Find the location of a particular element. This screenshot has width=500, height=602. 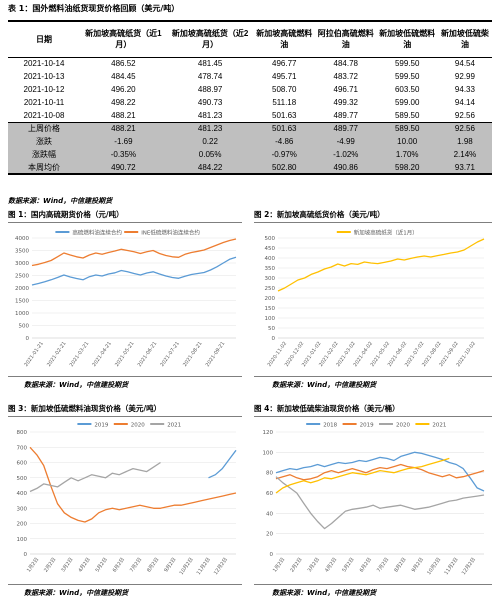

table-cell: 94.33 is located at coordinates (464, 89).